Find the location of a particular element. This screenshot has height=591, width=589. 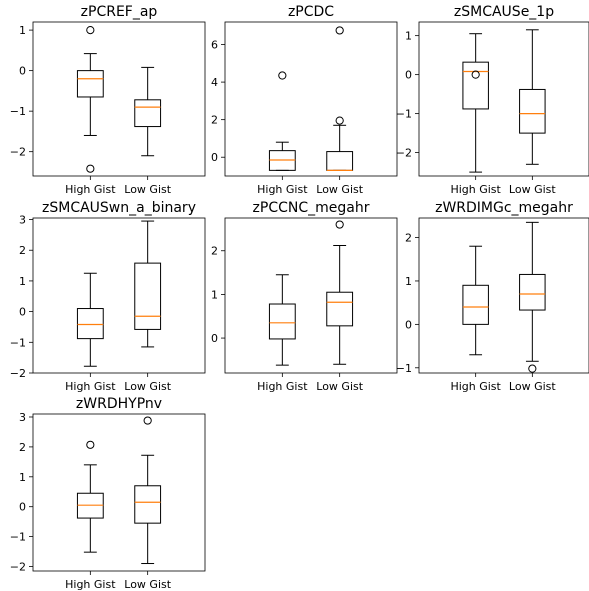

chart-title: zWRDIMGc_megahr is located at coordinates (504, 208).